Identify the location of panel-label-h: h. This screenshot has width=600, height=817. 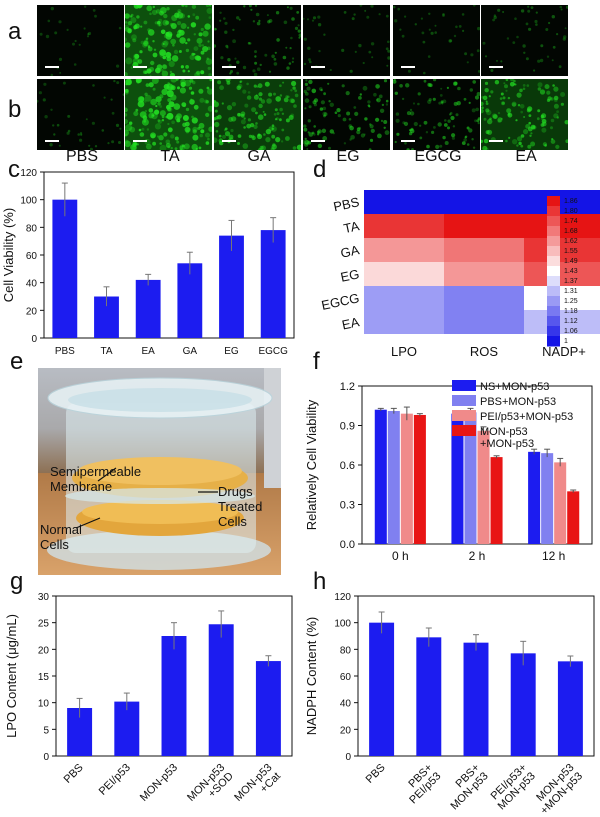
(320, 581).